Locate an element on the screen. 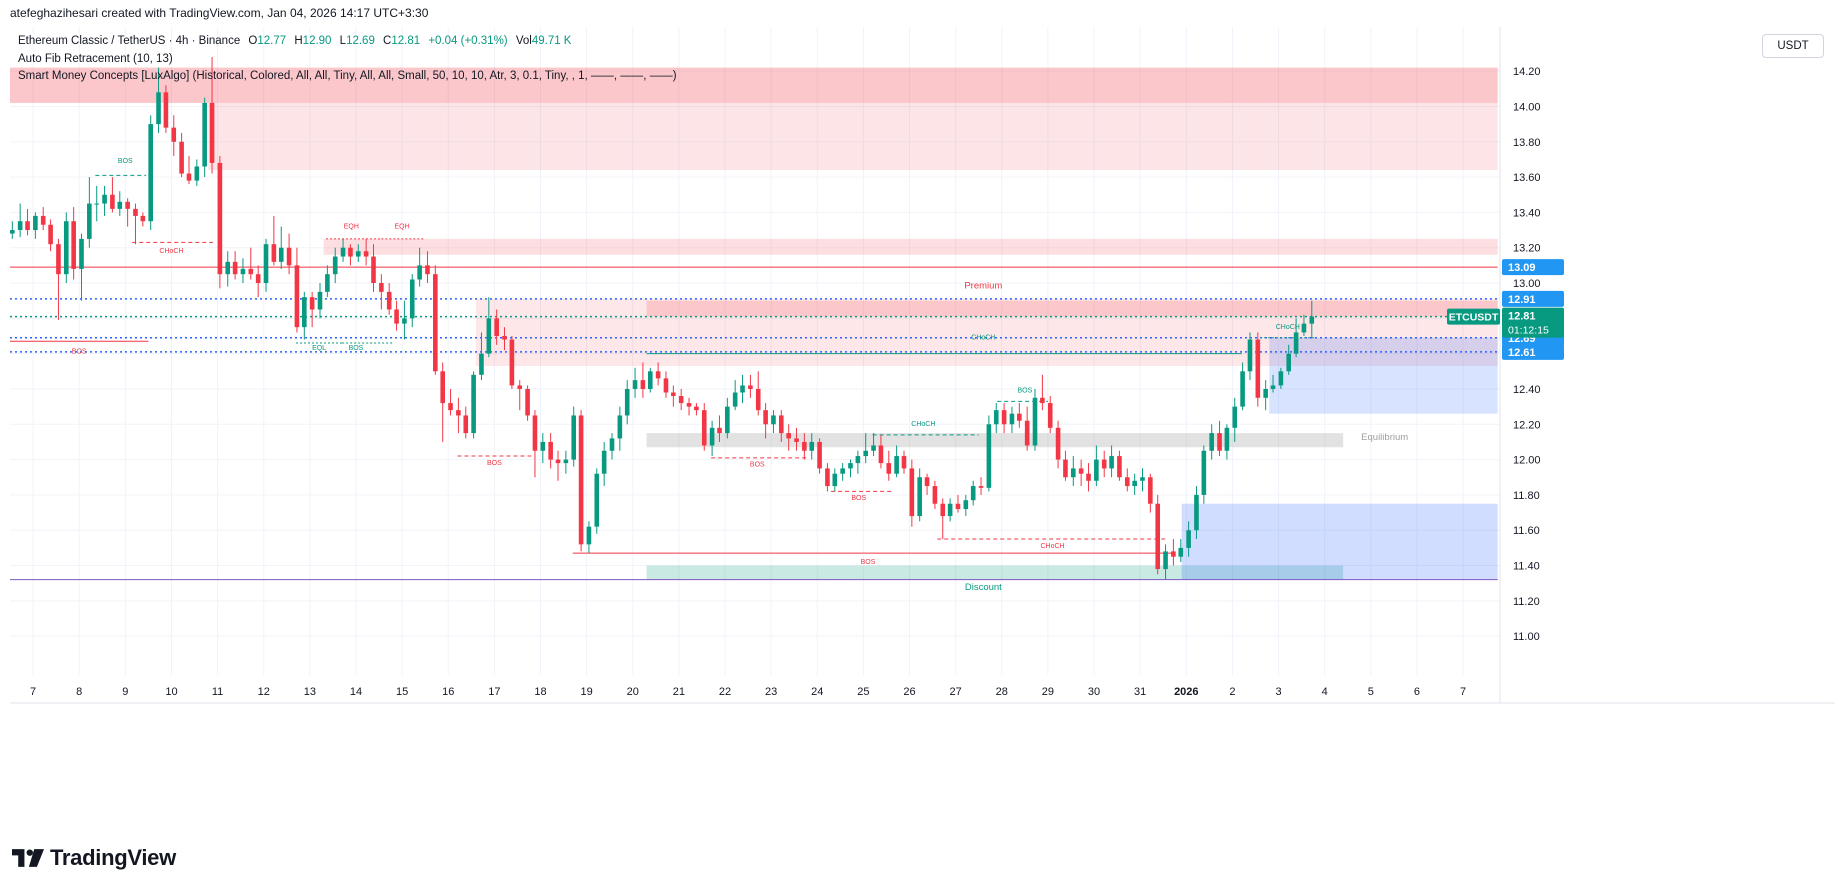 Image resolution: width=1835 pixels, height=883 pixels. tradingview-wordmark: TradingView is located at coordinates (113, 857).